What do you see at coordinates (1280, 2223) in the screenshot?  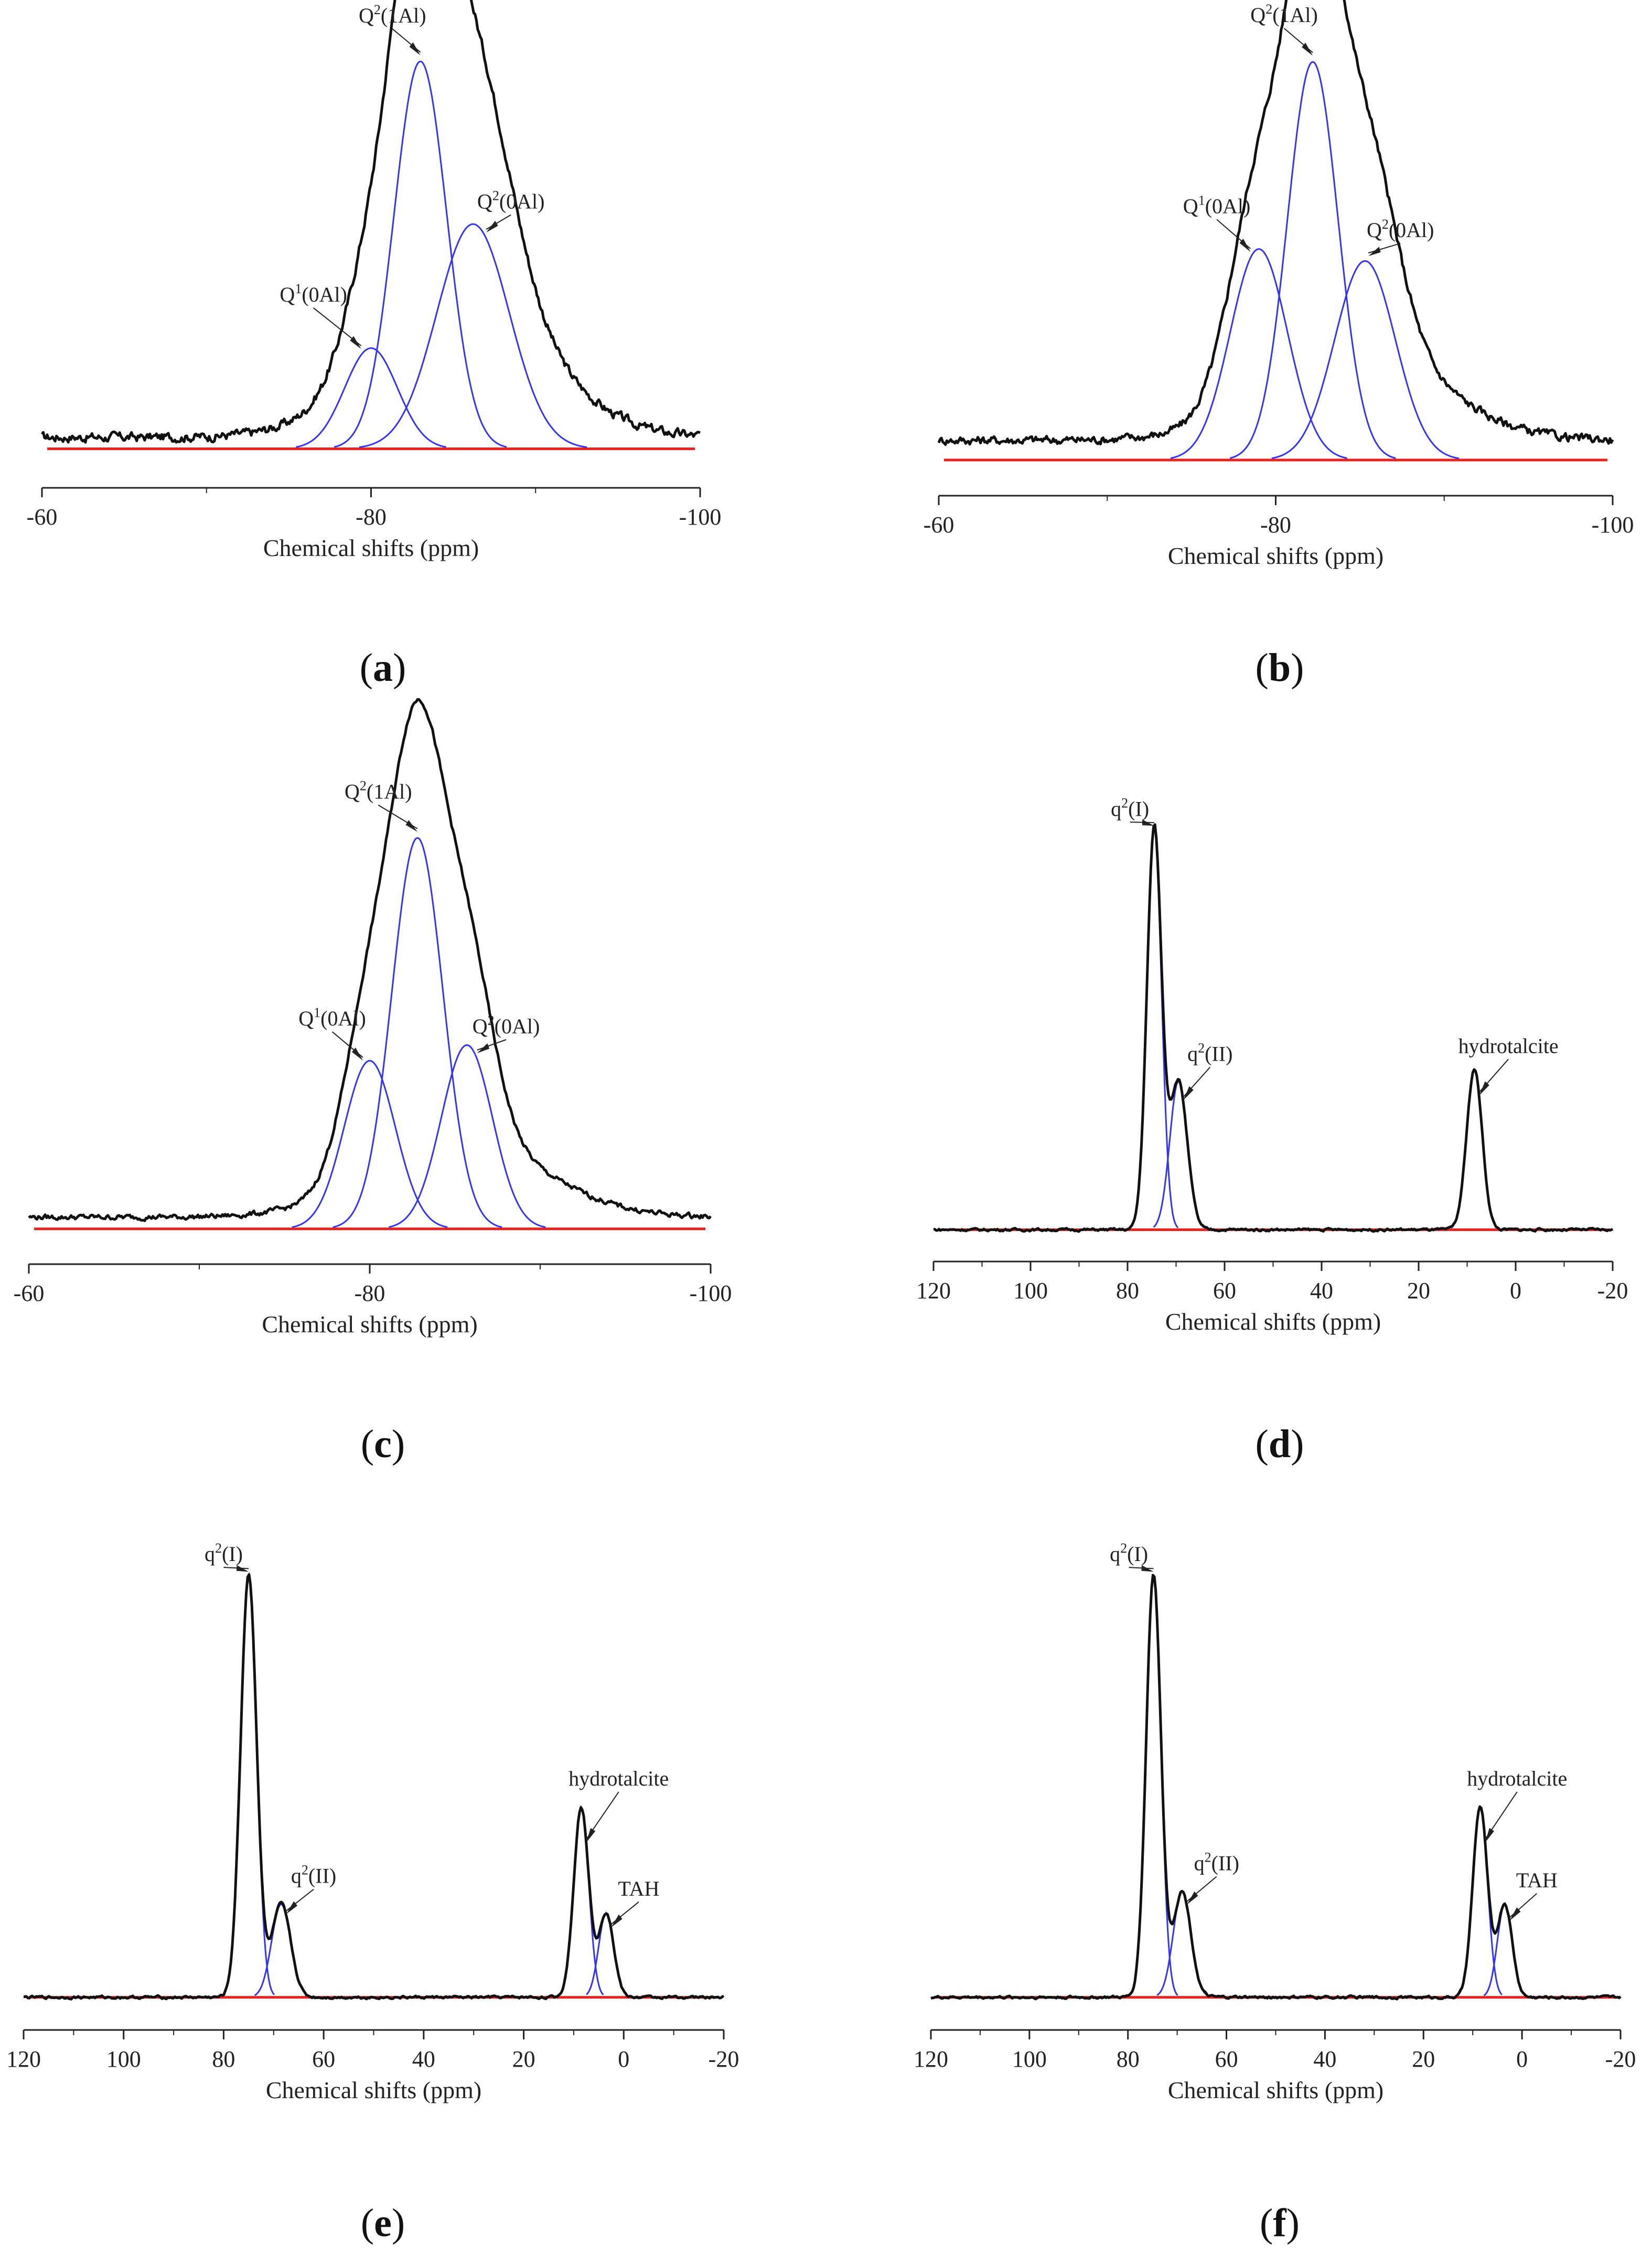 I see `caption-f: (f)` at bounding box center [1280, 2223].